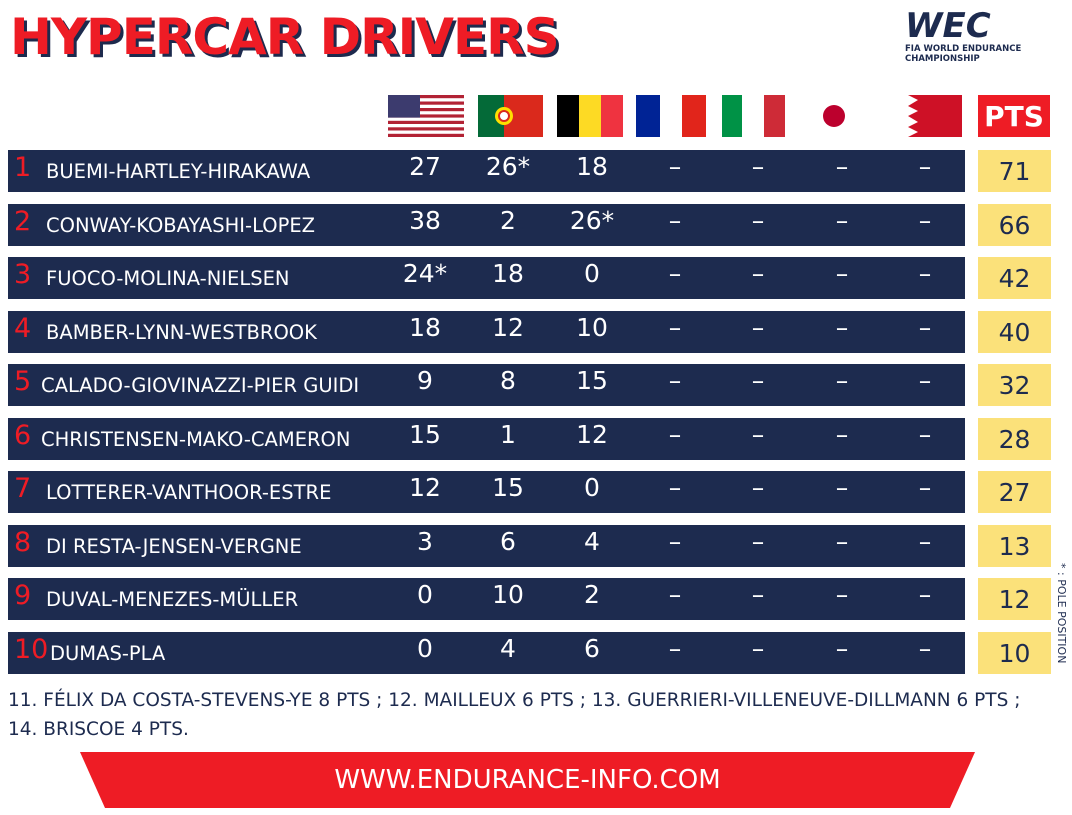  I want to click on title: HYPERCAR DRIVERS, so click(285, 37).